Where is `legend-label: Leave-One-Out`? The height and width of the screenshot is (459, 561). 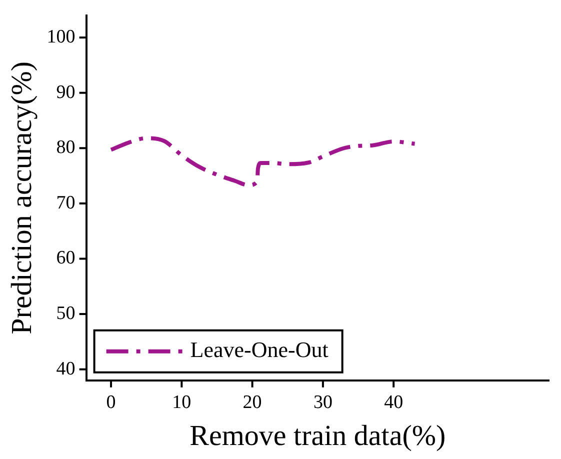
legend-label: Leave-One-Out is located at coordinates (259, 349).